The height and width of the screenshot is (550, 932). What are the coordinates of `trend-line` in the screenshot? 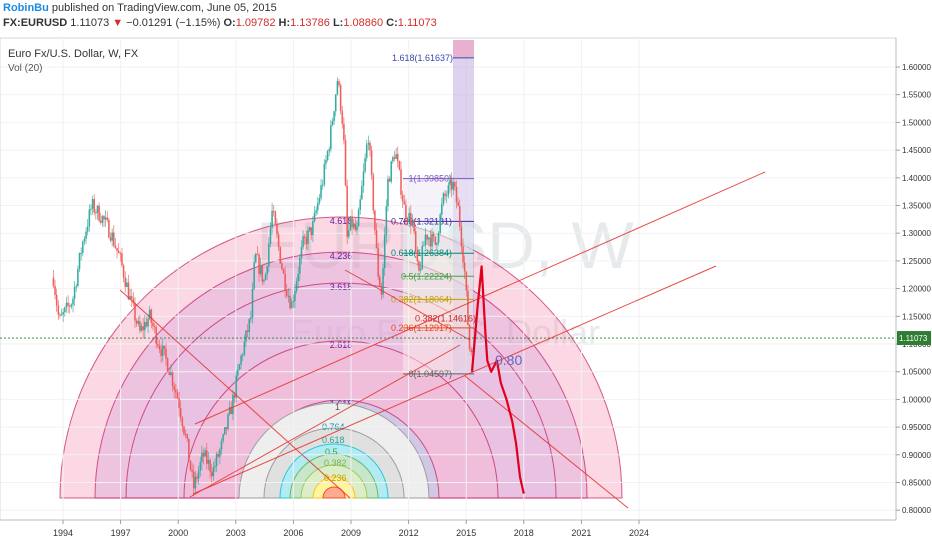 It's located at (407, 305).